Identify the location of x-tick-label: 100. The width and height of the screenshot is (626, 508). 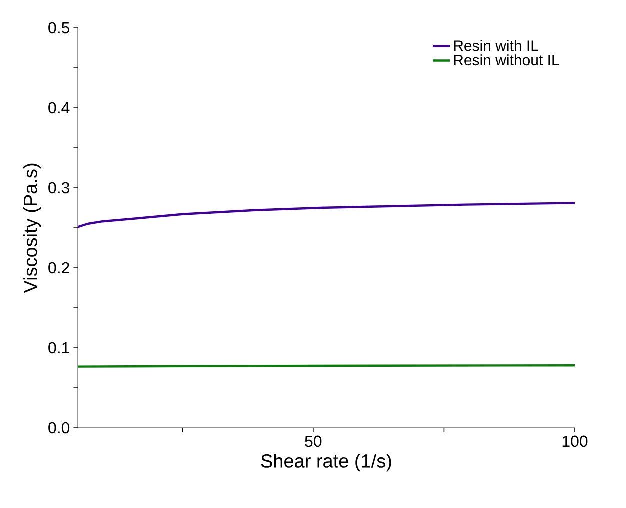
(575, 442).